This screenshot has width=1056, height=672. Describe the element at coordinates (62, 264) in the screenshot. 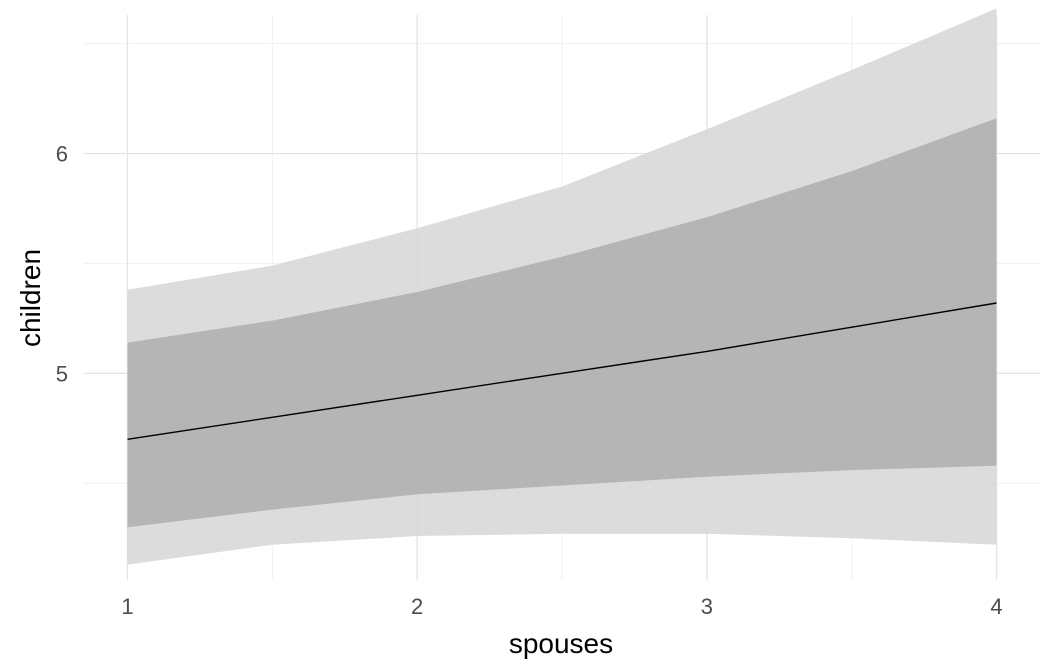

I see `y-axis-ticks: 56` at that location.